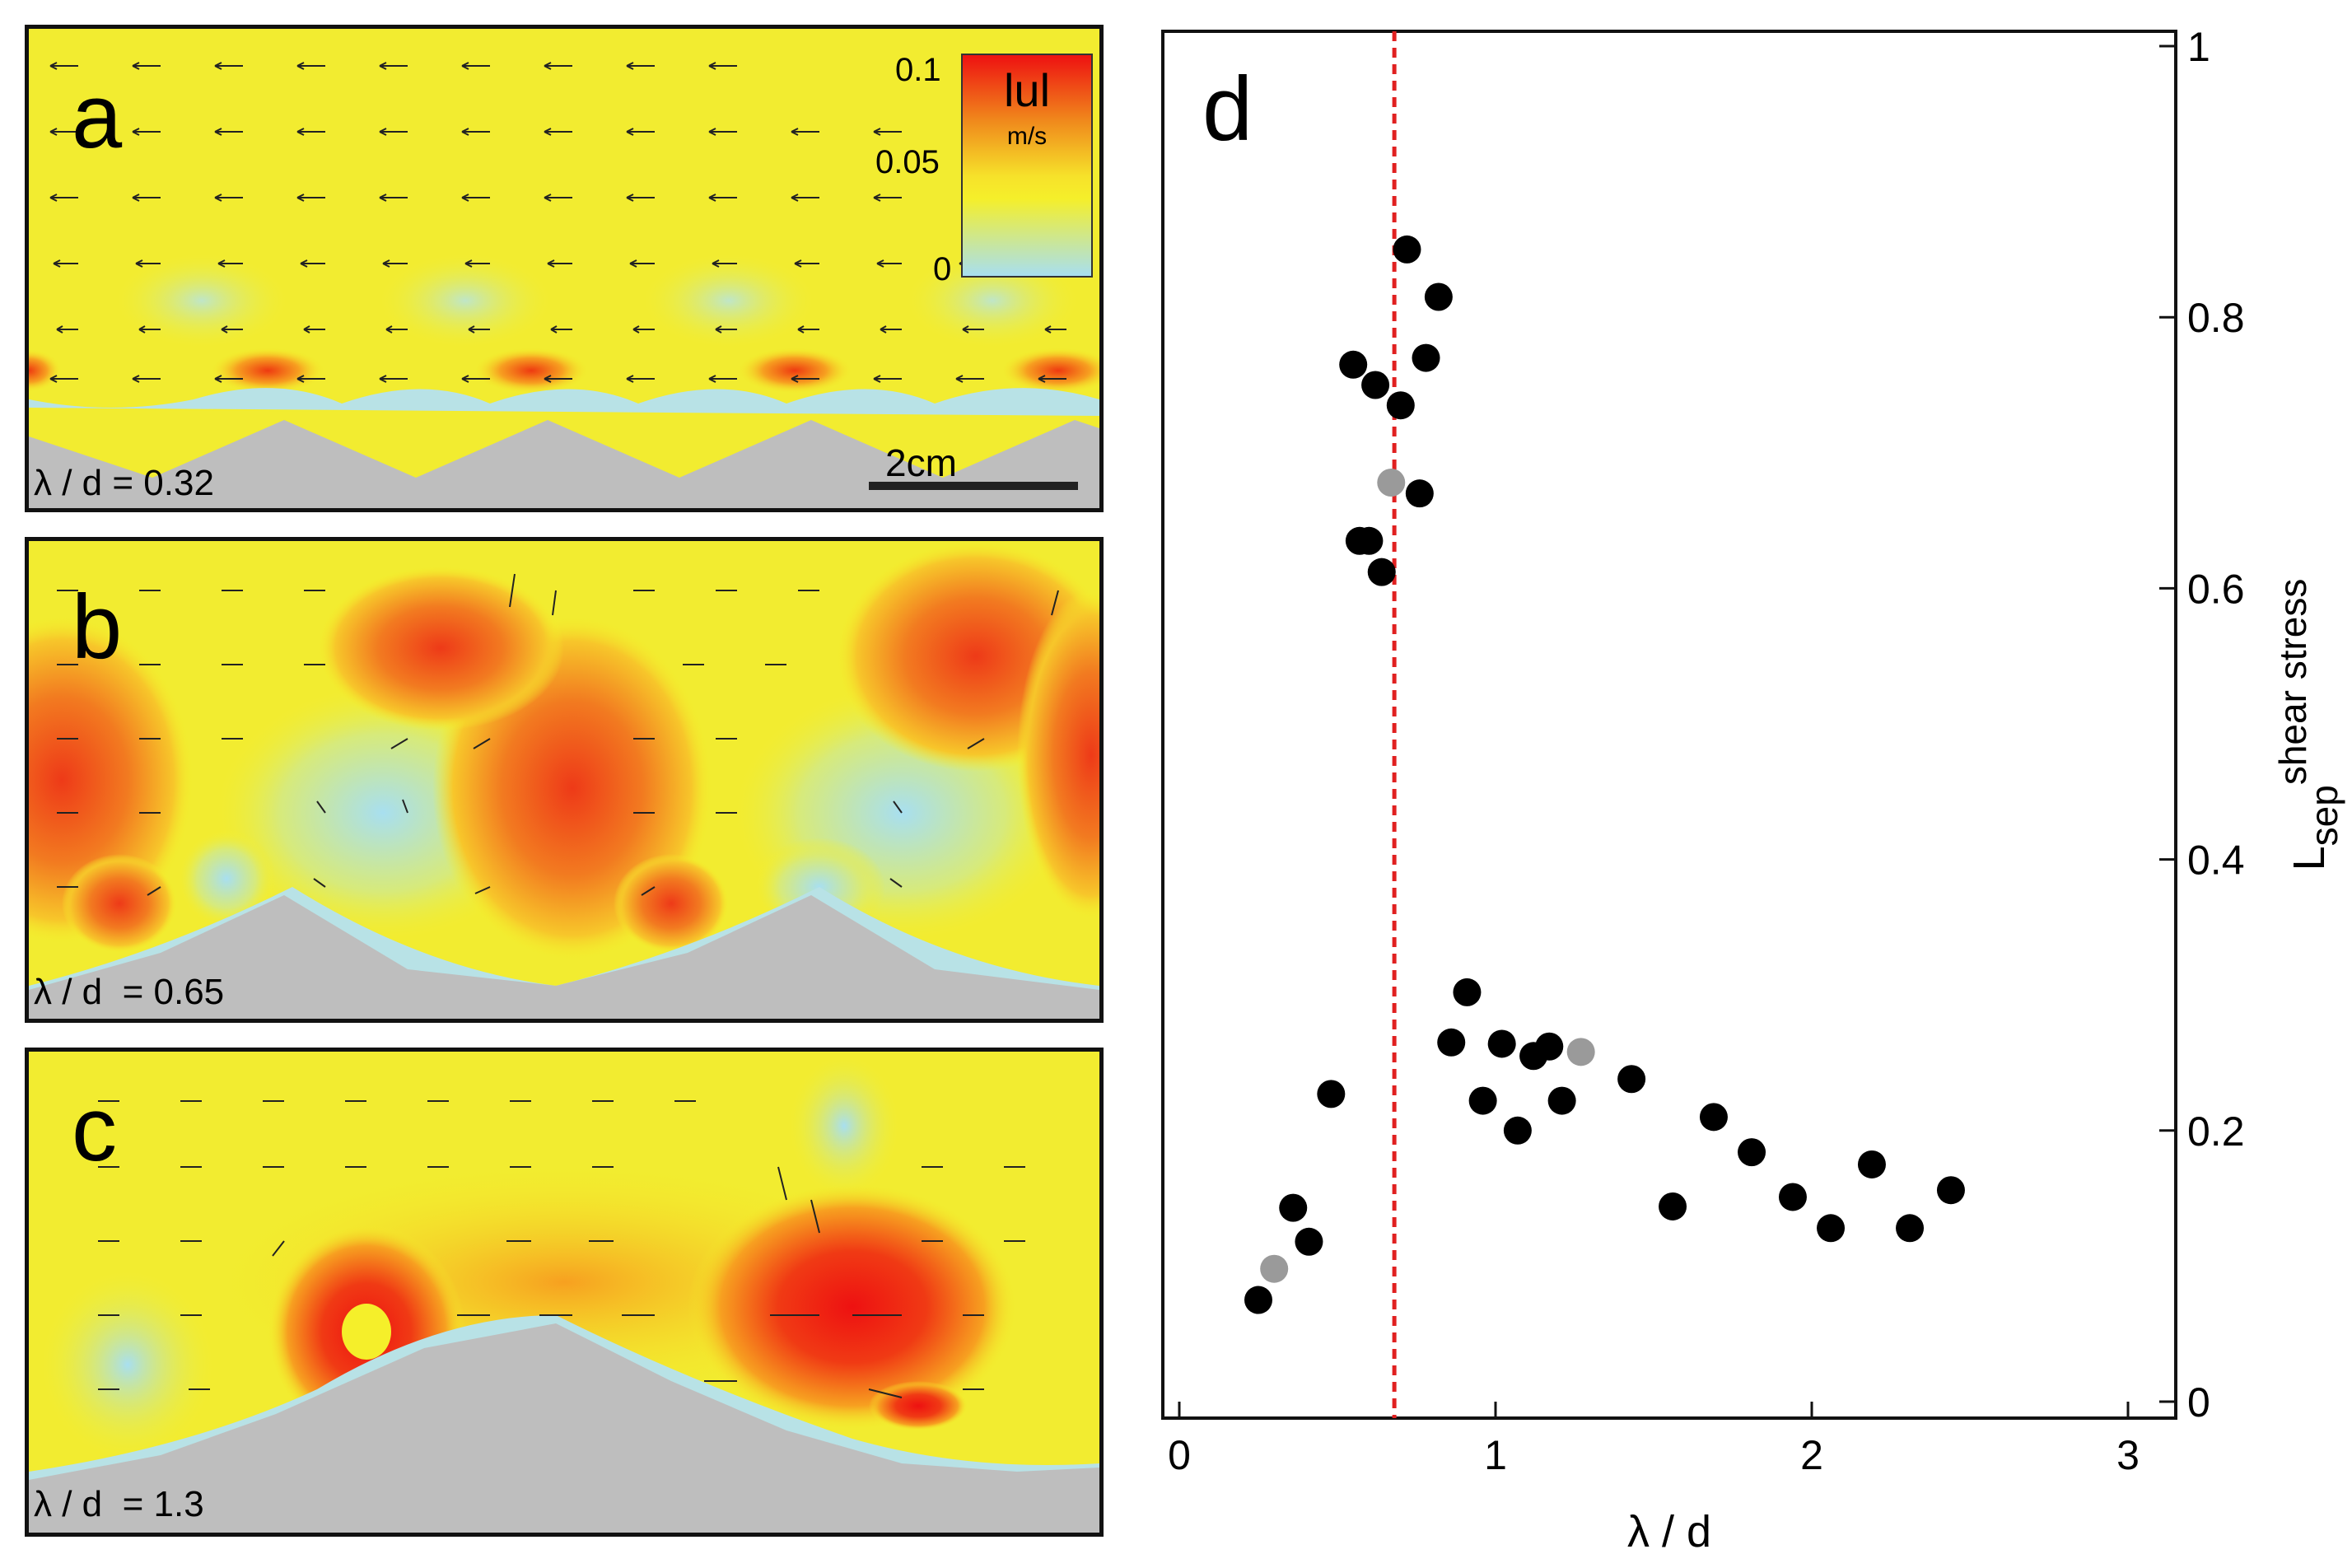 This screenshot has width=2352, height=1568. Describe the element at coordinates (973, 486) in the screenshot. I see `scale-bar` at that location.